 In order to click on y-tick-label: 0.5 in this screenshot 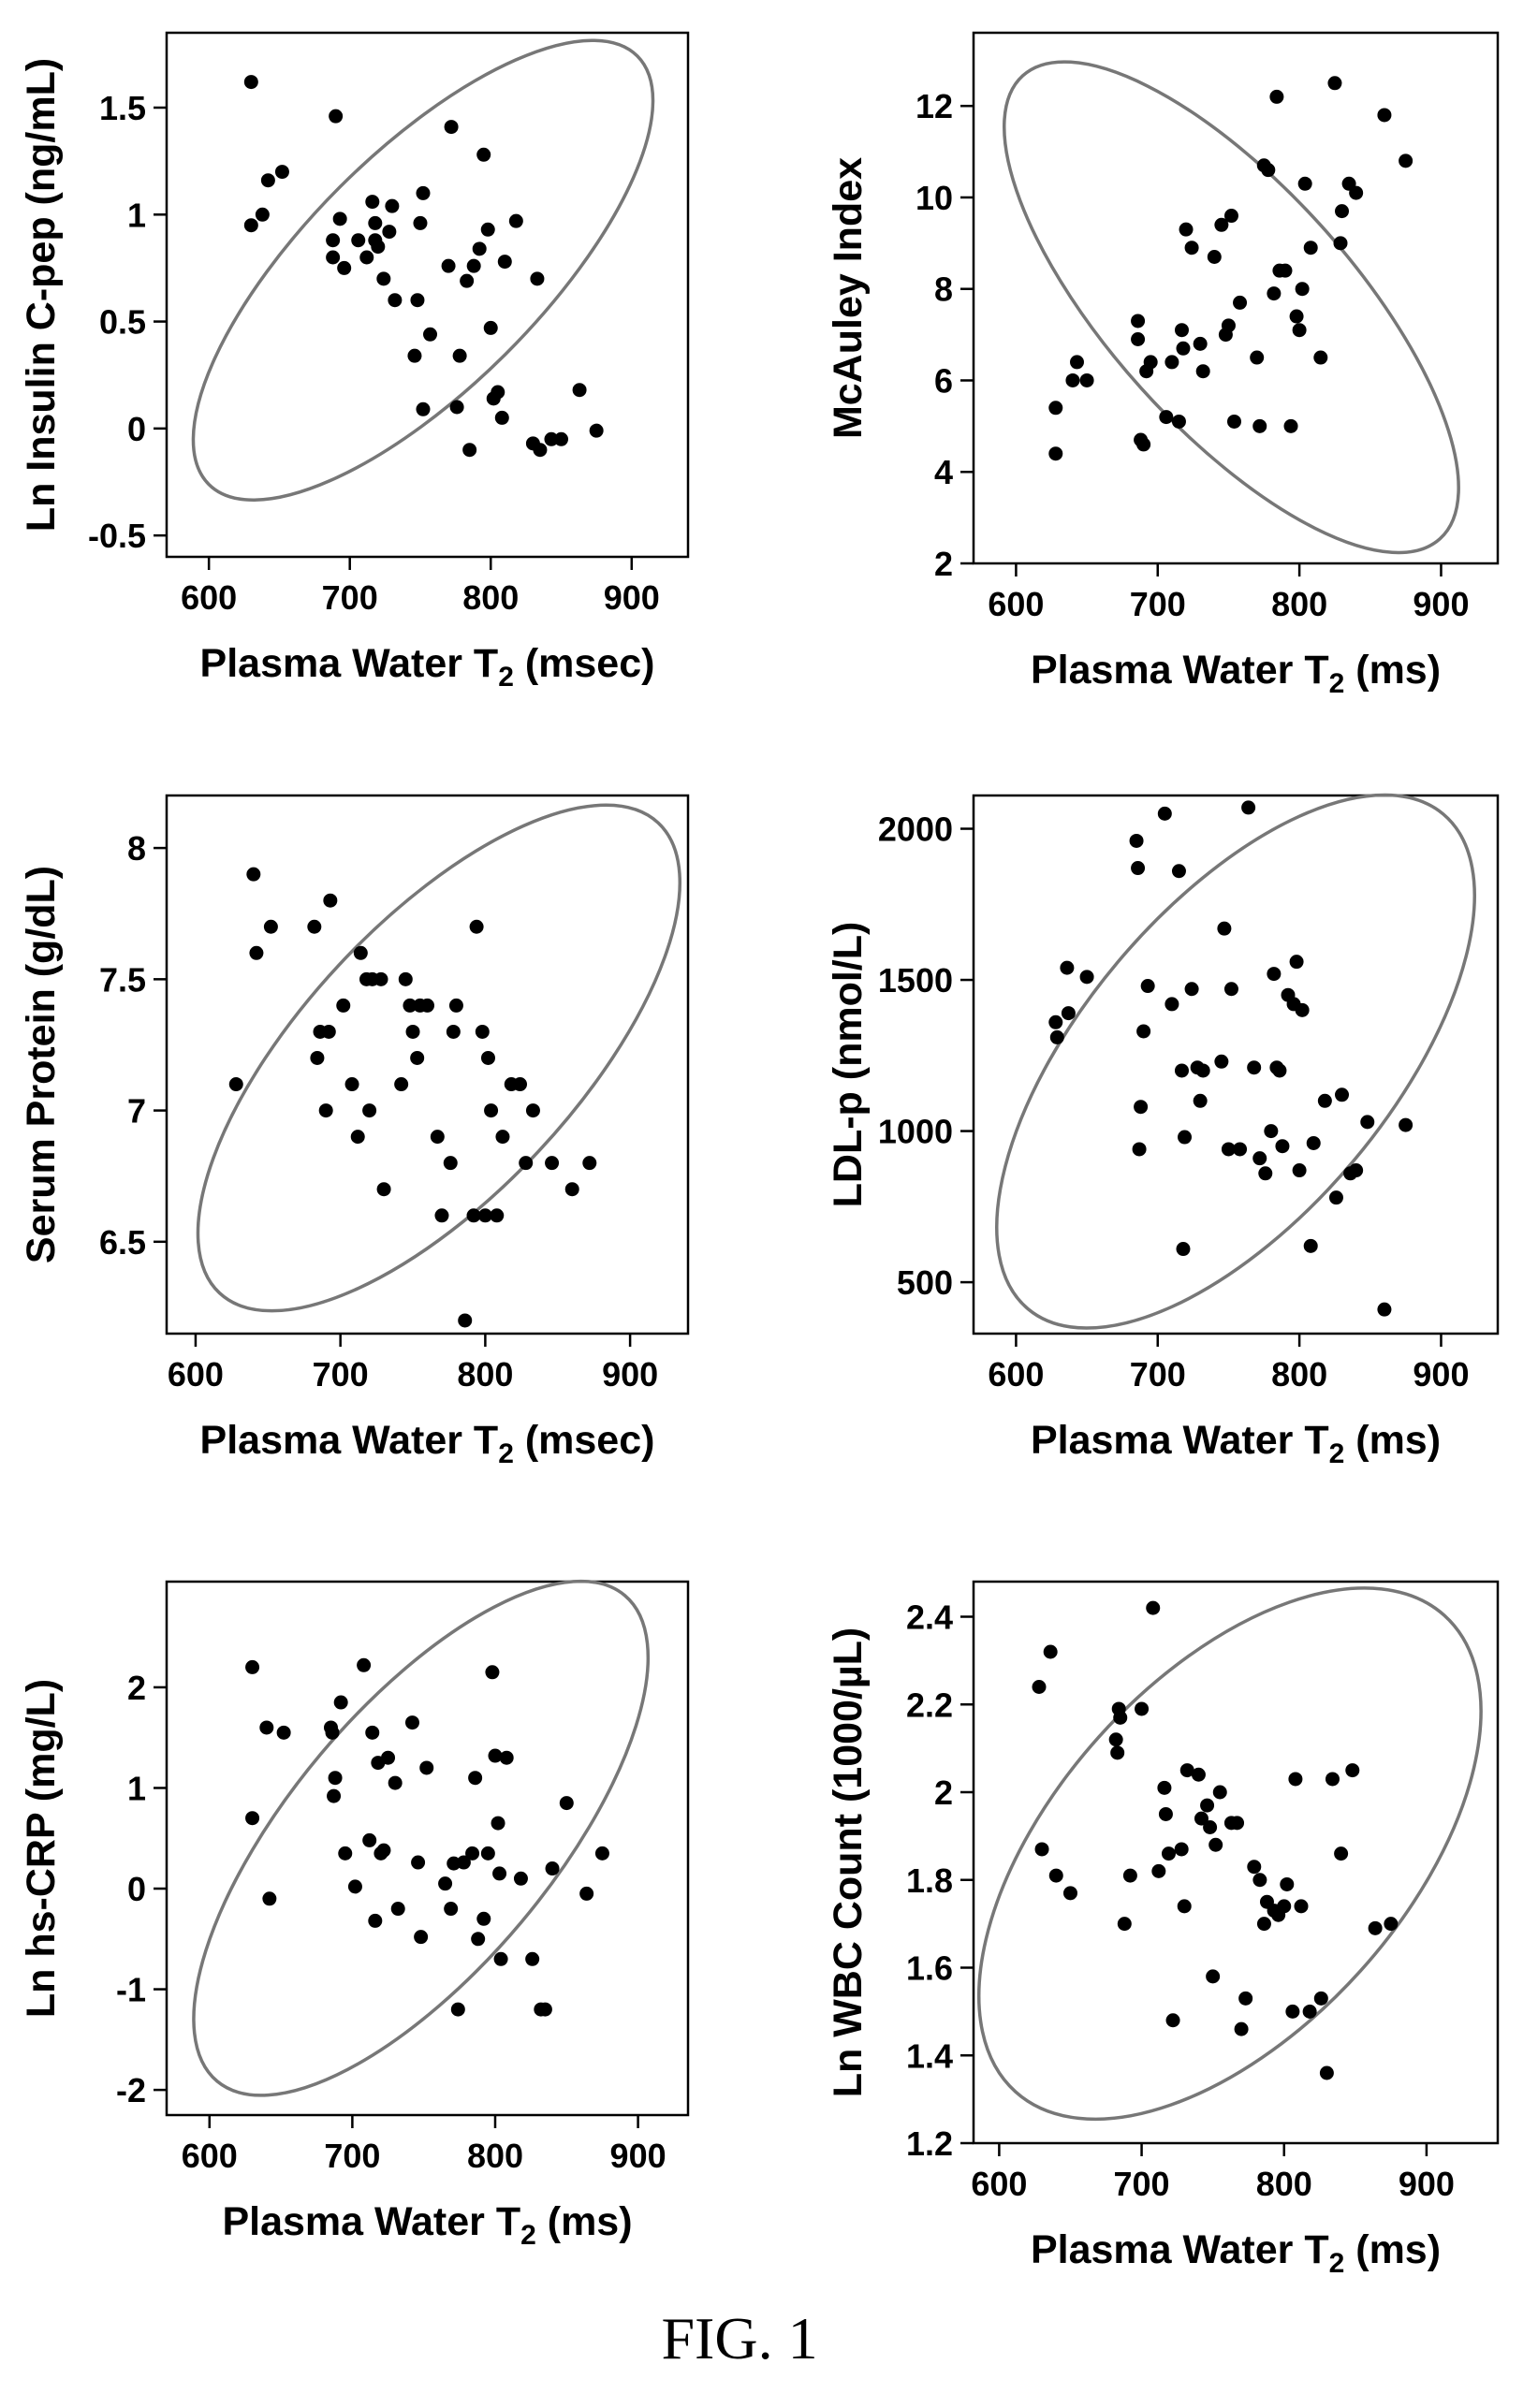, I will do `click(122, 322)`.